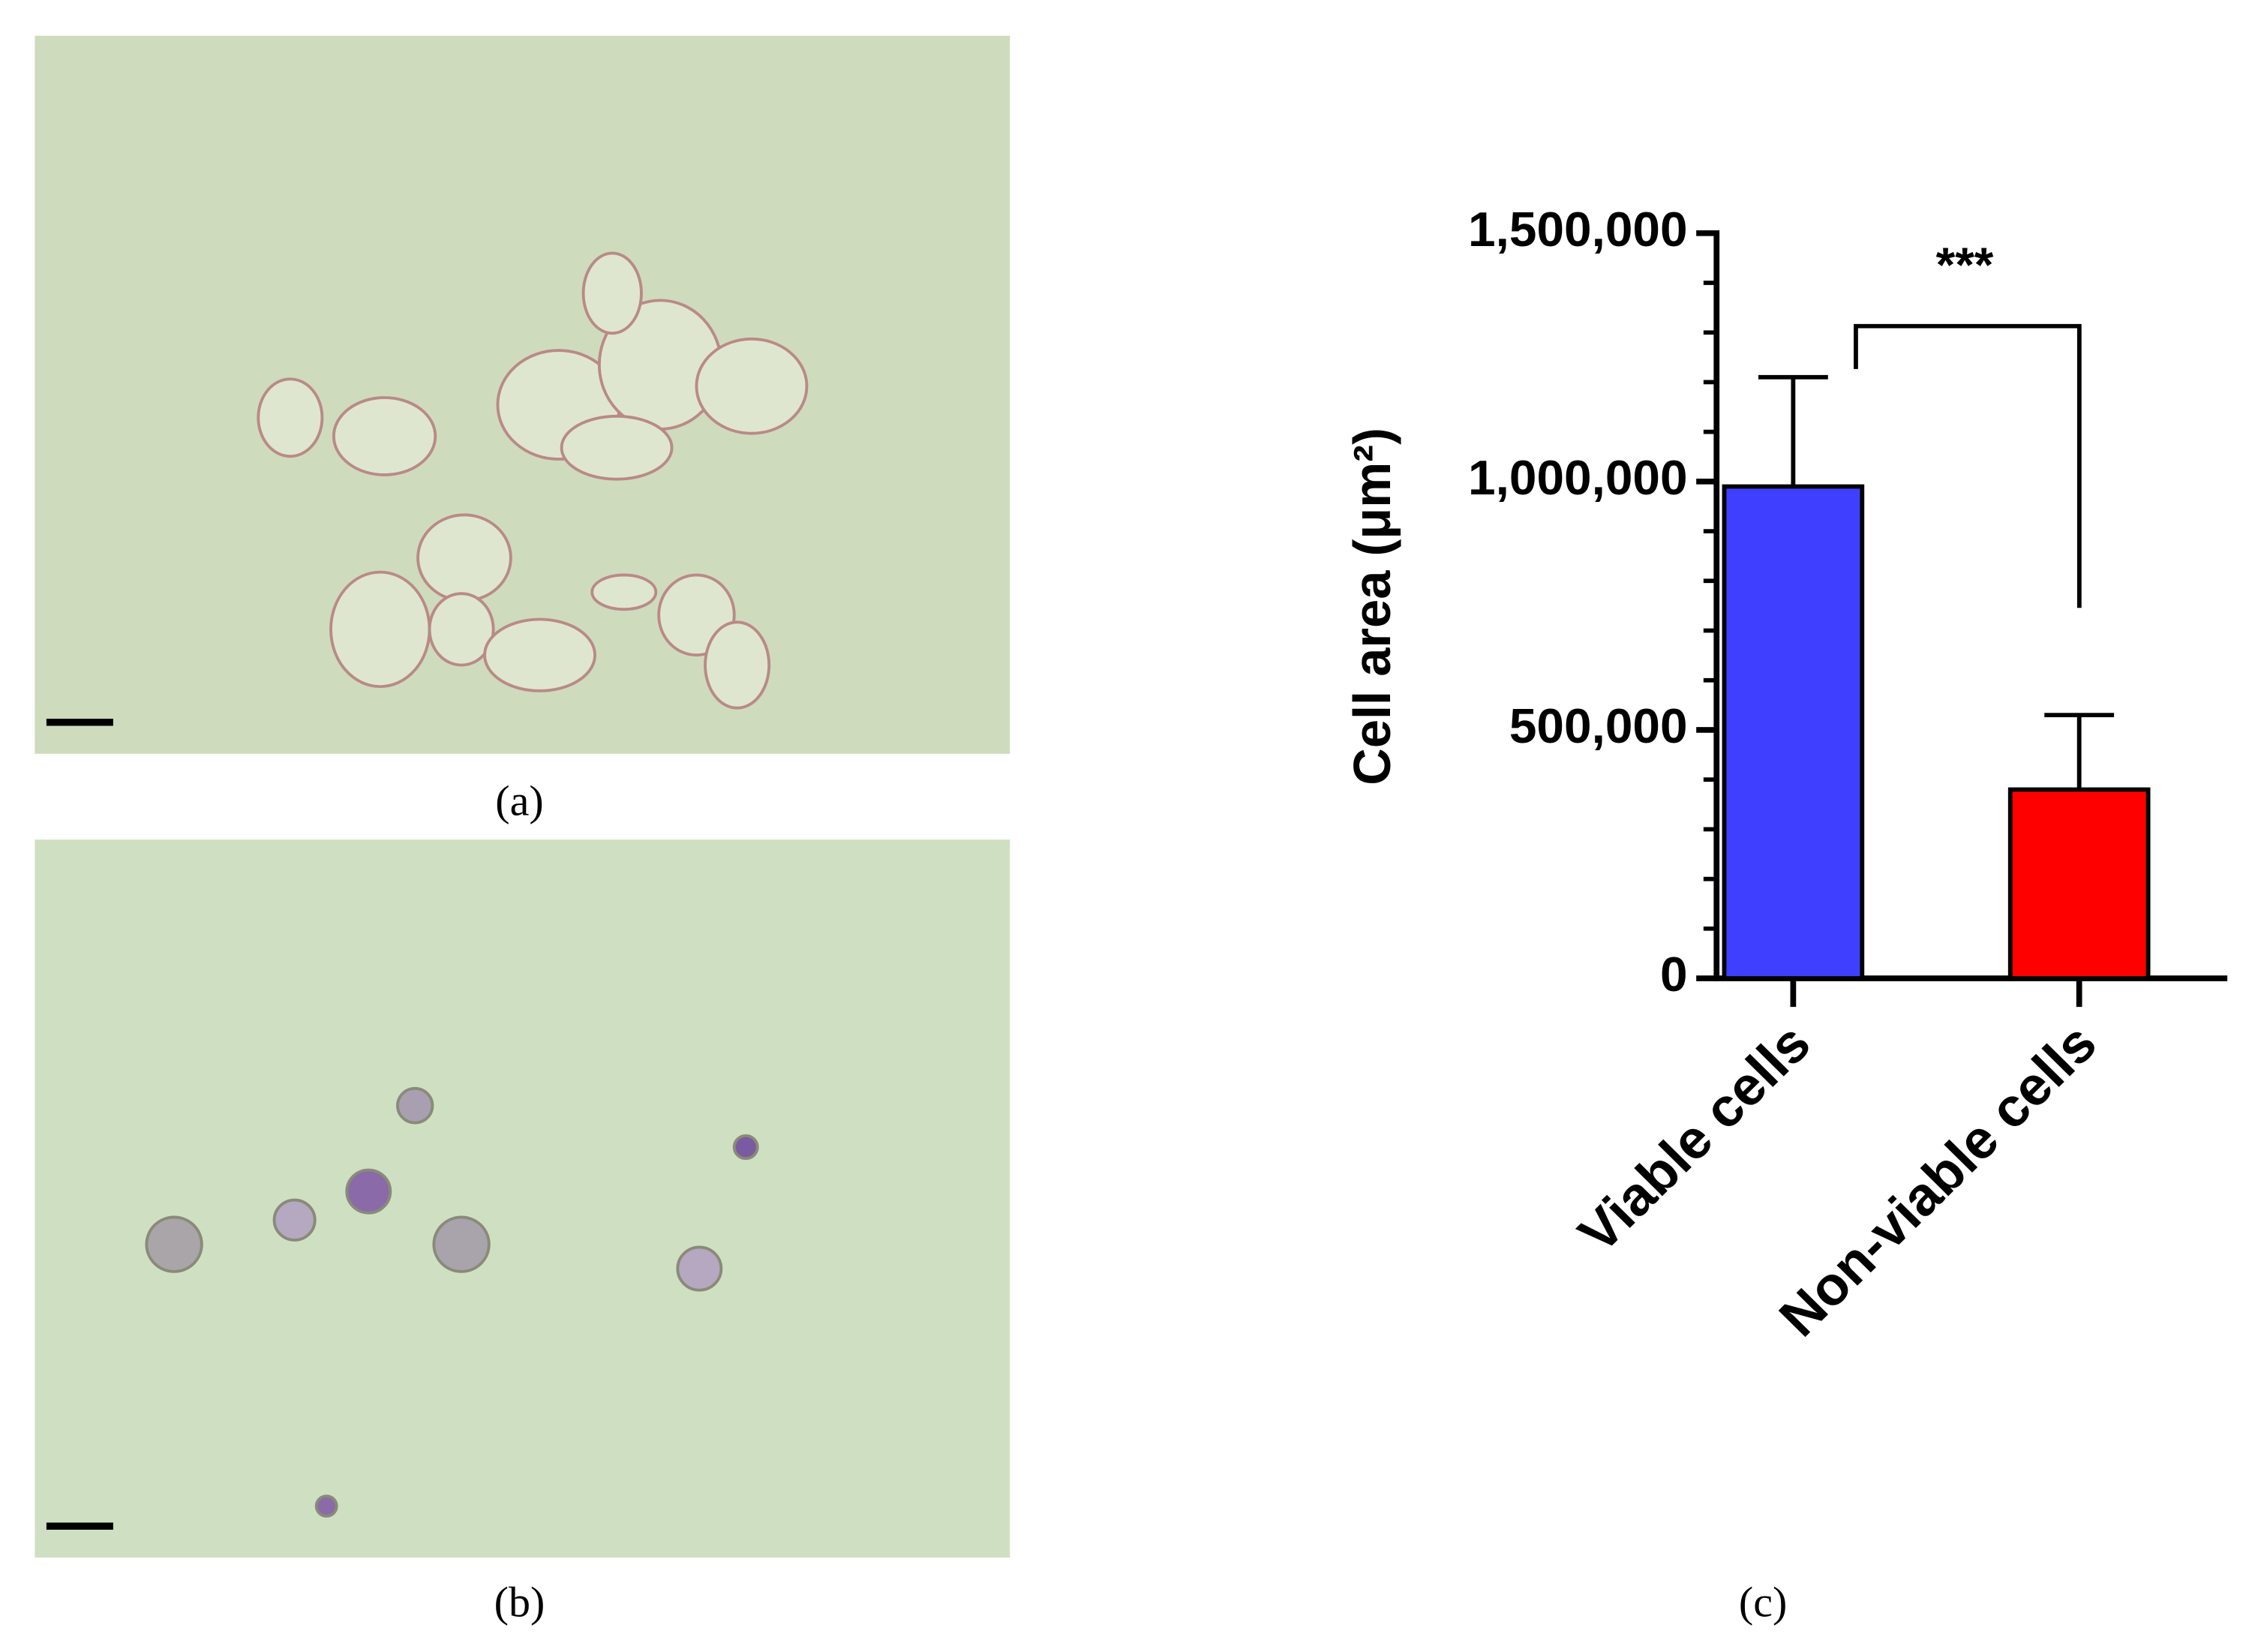  Describe the element at coordinates (1965, 265) in the screenshot. I see `significance-label: ***` at that location.